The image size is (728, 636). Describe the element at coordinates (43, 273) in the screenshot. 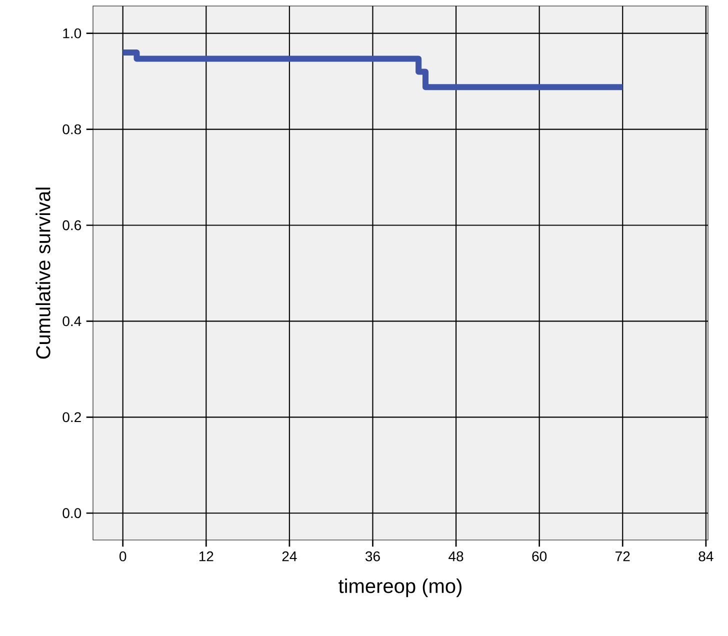

I see `y-axis-title: Cumulative survival` at that location.